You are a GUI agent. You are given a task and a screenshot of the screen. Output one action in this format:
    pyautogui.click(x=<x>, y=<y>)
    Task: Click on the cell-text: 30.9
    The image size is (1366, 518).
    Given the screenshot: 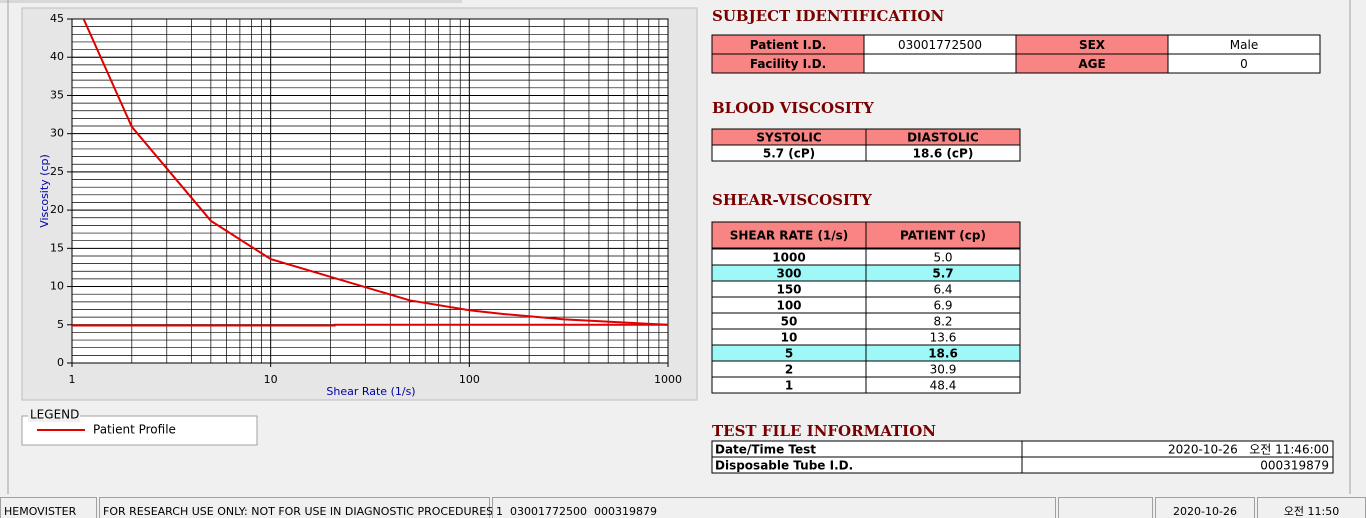 What is the action you would take?
    pyautogui.click(x=943, y=370)
    